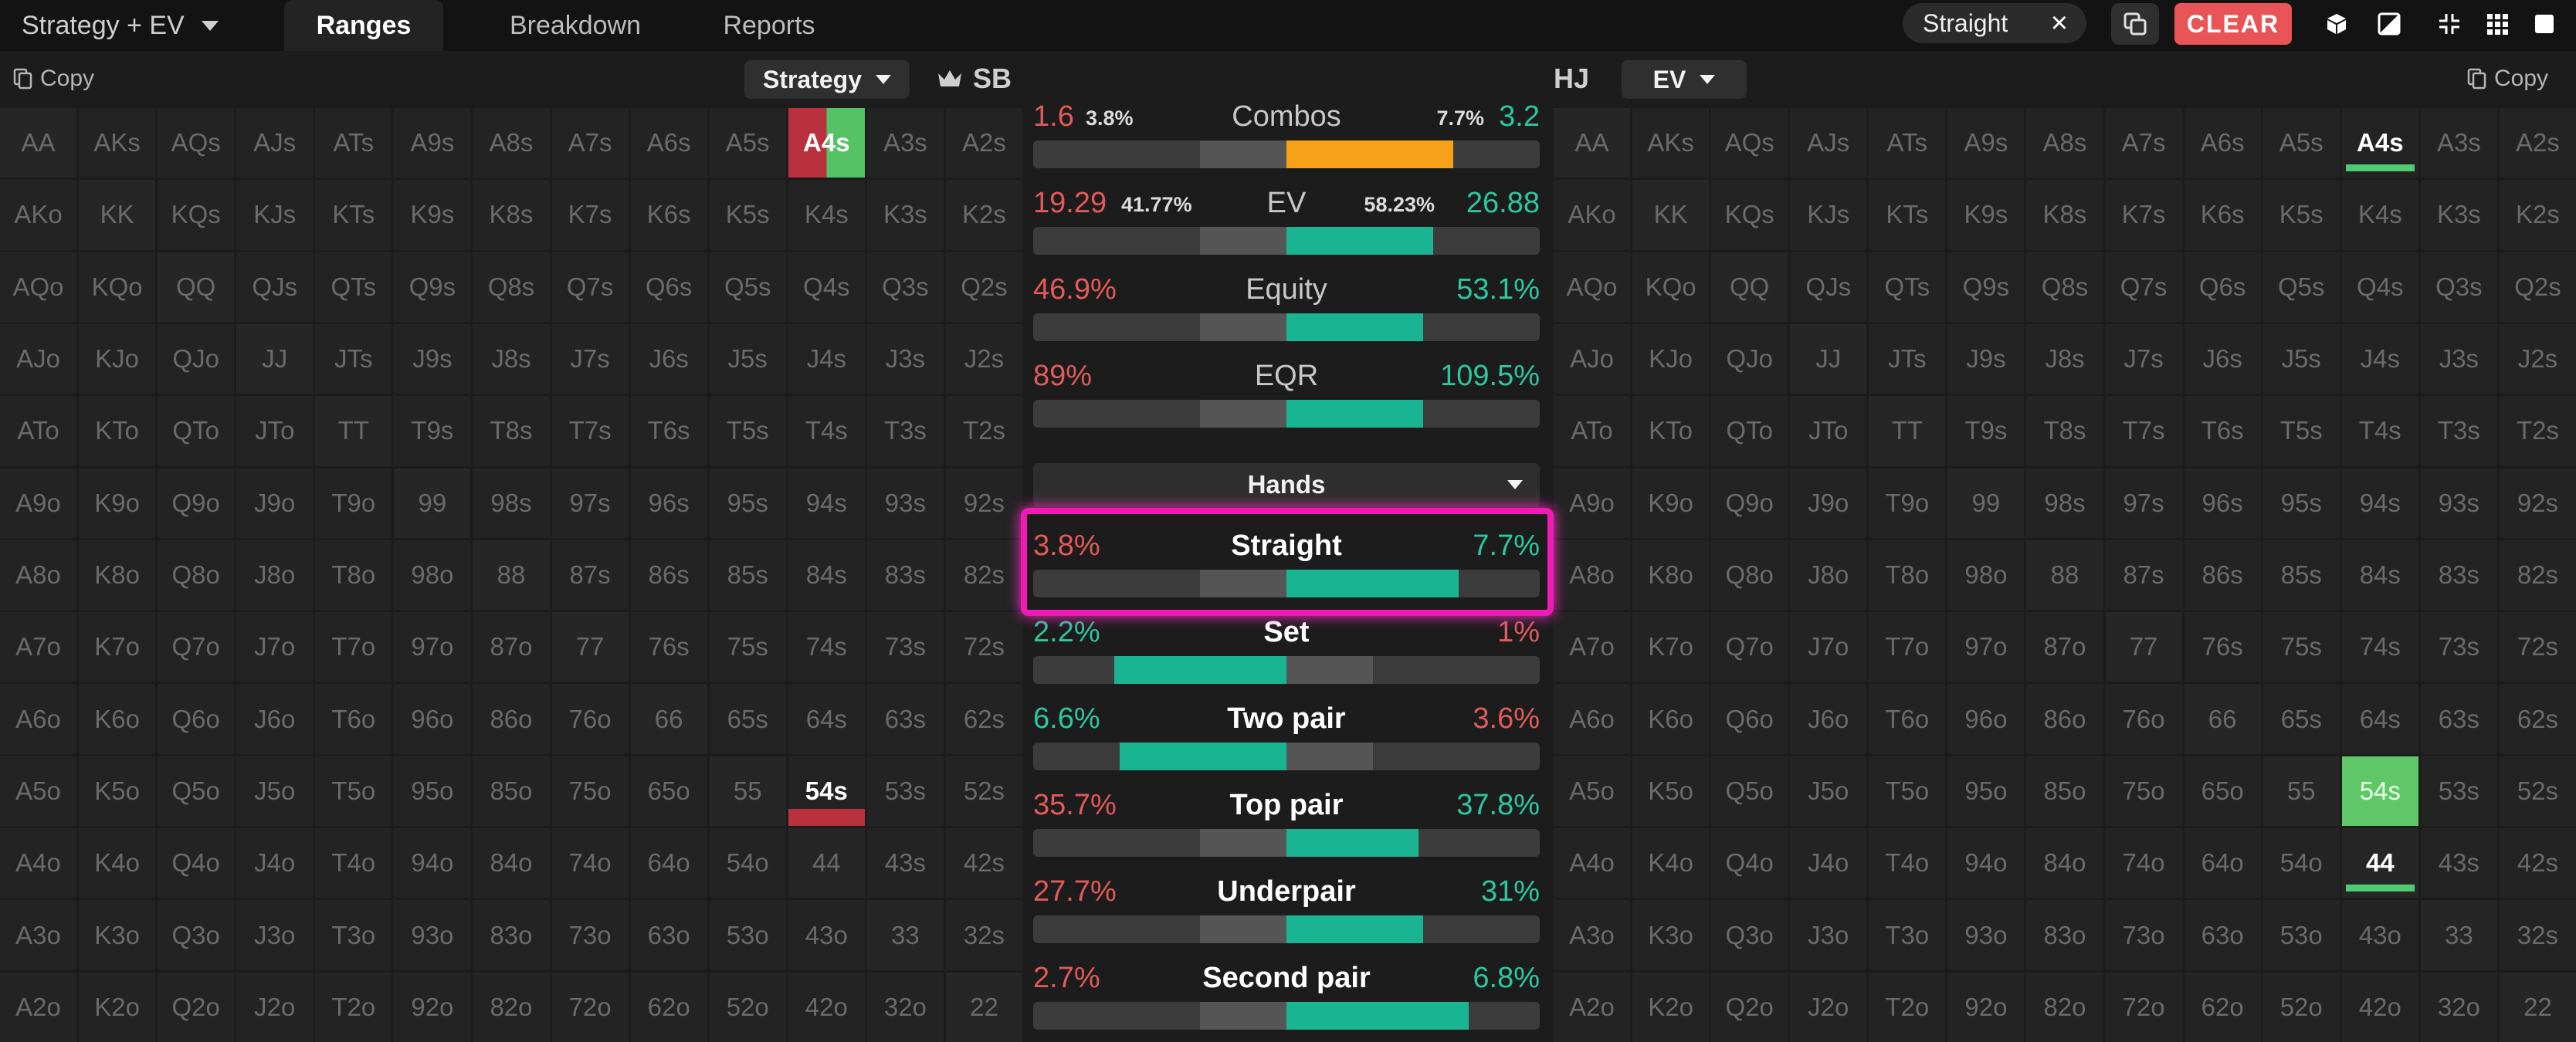  I want to click on right-hand-cell-Q7o: Q7o, so click(1749, 647).